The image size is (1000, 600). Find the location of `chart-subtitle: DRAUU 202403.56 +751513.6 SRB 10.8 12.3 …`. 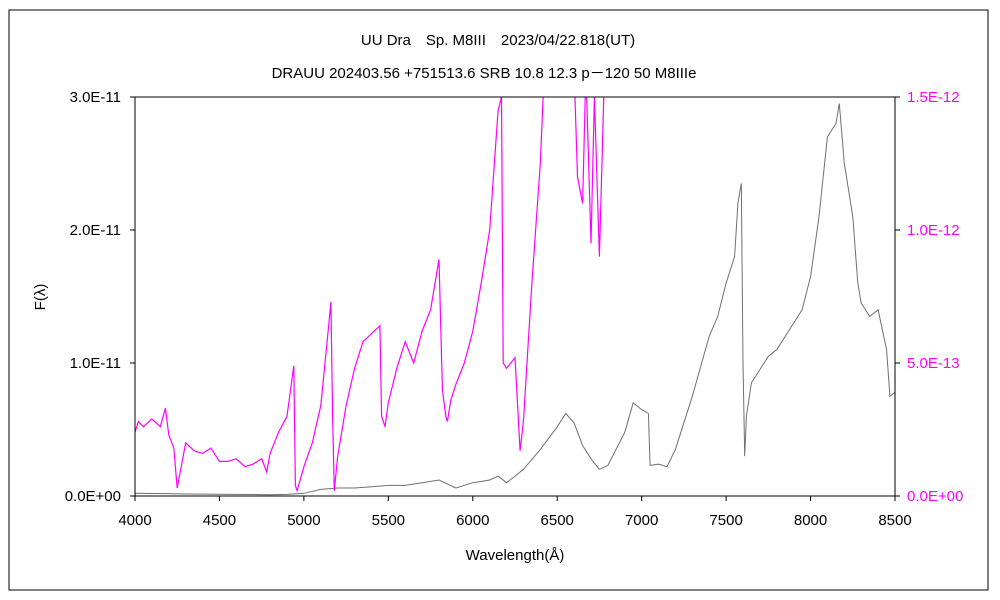

chart-subtitle: DRAUU 202403.56 +751513.6 SRB 10.8 12.3 … is located at coordinates (484, 73).